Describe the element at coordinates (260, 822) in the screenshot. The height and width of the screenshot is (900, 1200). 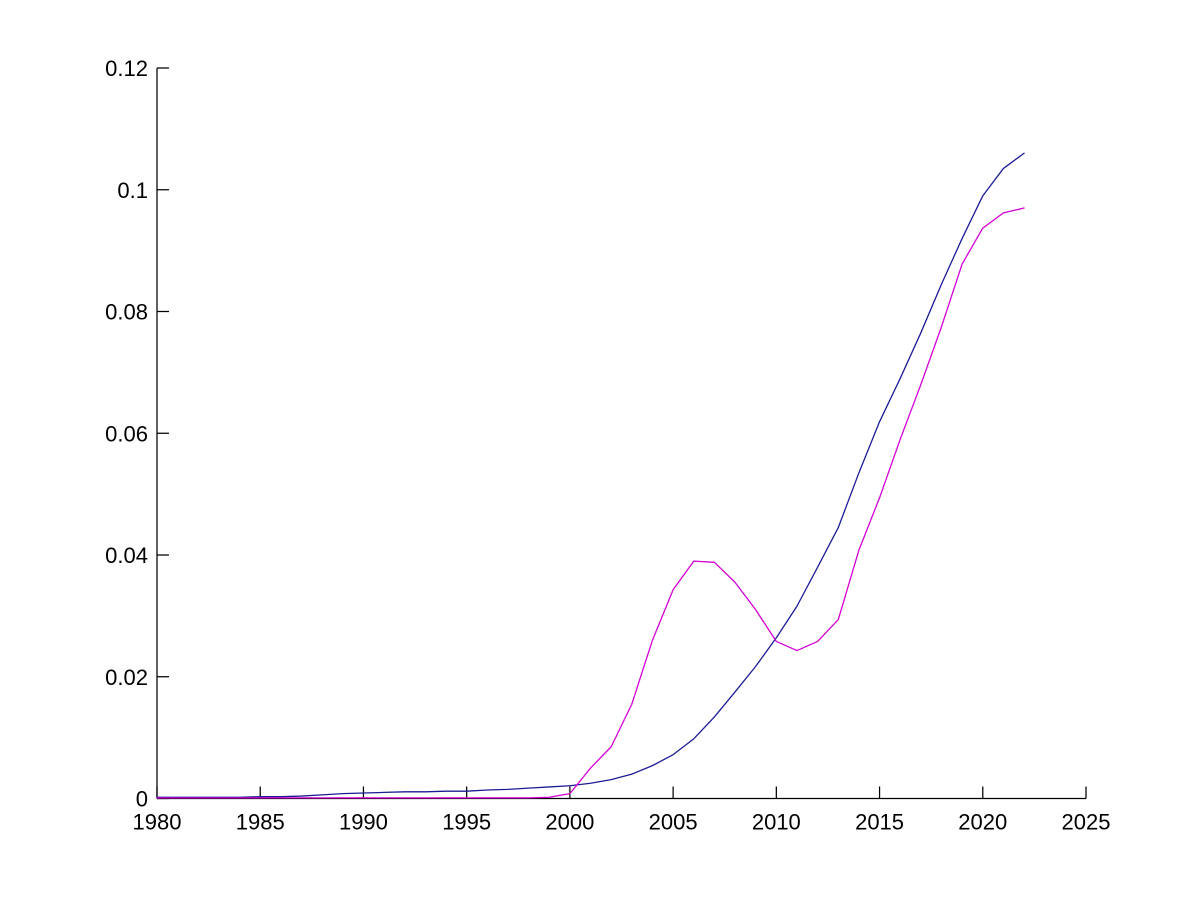
I see `x-tick-label: 1985` at that location.